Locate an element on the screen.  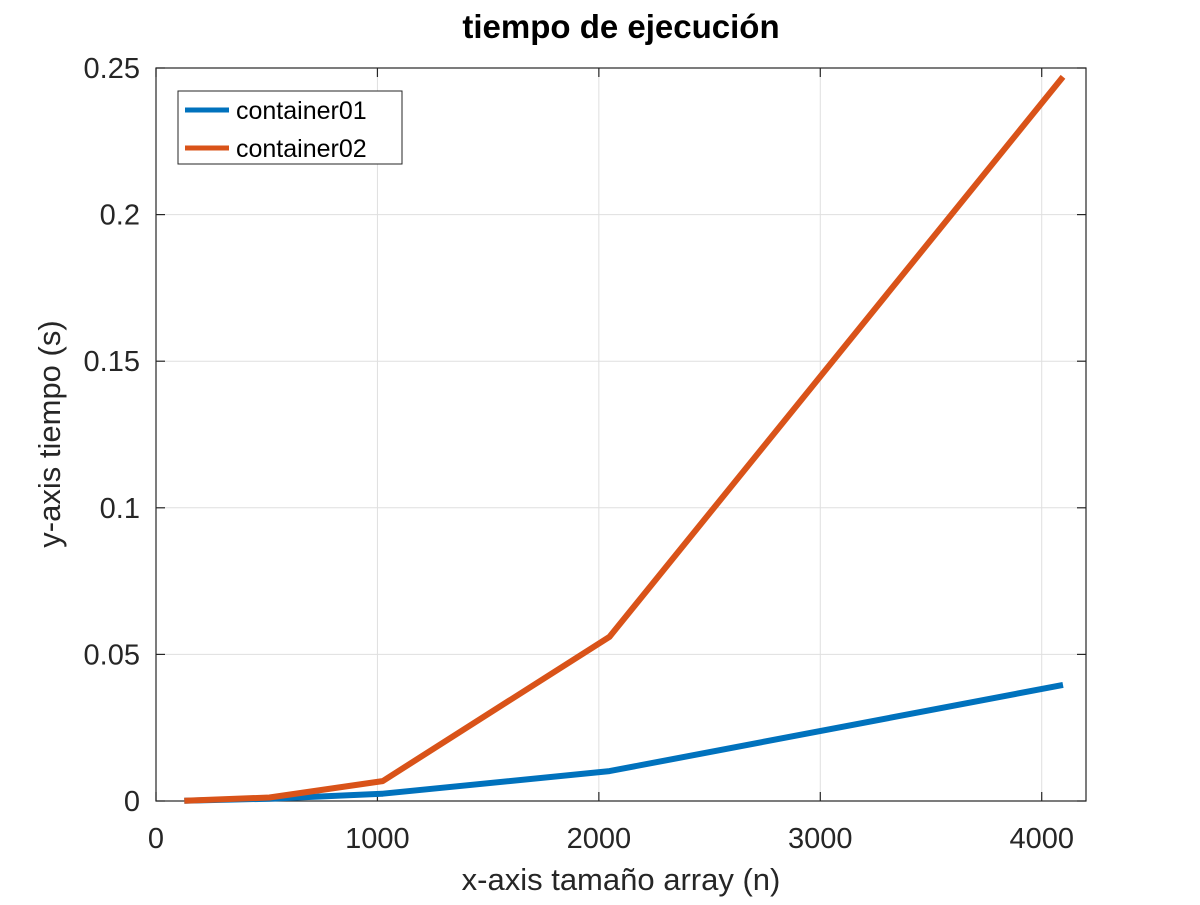
legend: container01 container02 is located at coordinates (290, 127).